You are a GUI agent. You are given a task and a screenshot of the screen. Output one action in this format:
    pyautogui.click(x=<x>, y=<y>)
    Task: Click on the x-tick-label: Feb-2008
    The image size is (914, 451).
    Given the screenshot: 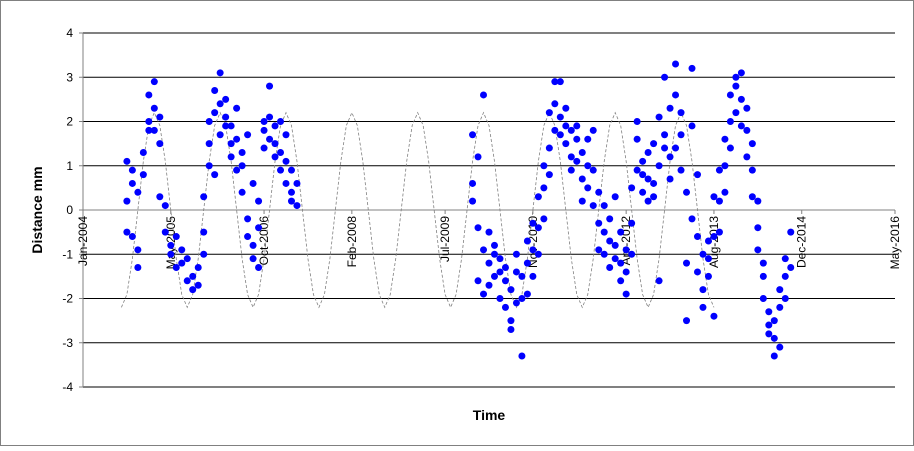 What is the action you would take?
    pyautogui.click(x=352, y=242)
    